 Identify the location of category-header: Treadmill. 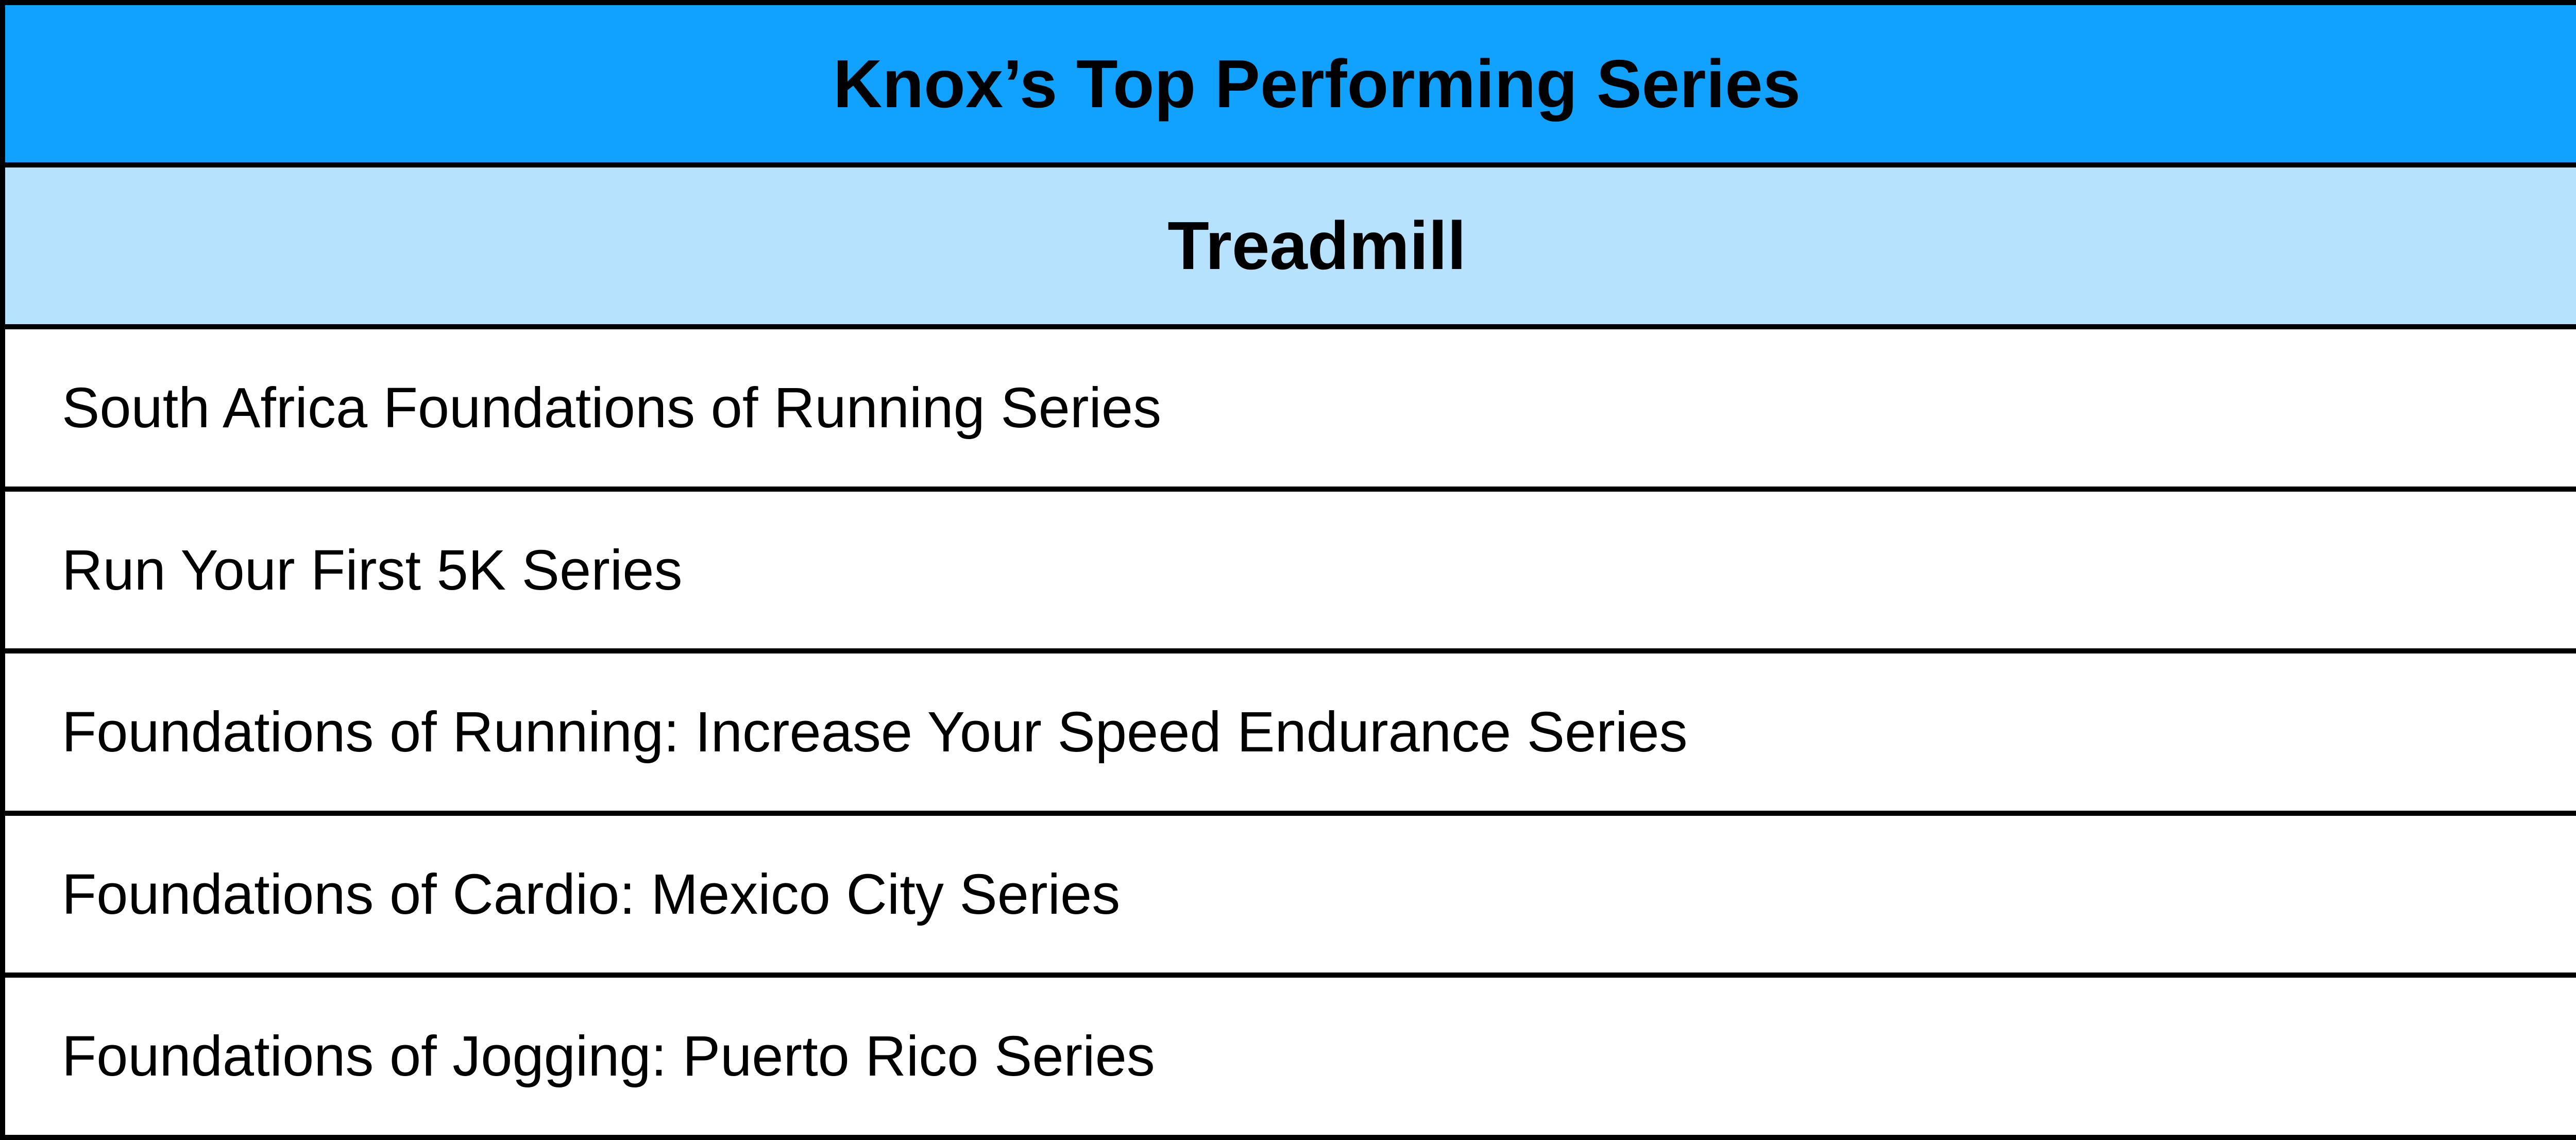
(1290, 249).